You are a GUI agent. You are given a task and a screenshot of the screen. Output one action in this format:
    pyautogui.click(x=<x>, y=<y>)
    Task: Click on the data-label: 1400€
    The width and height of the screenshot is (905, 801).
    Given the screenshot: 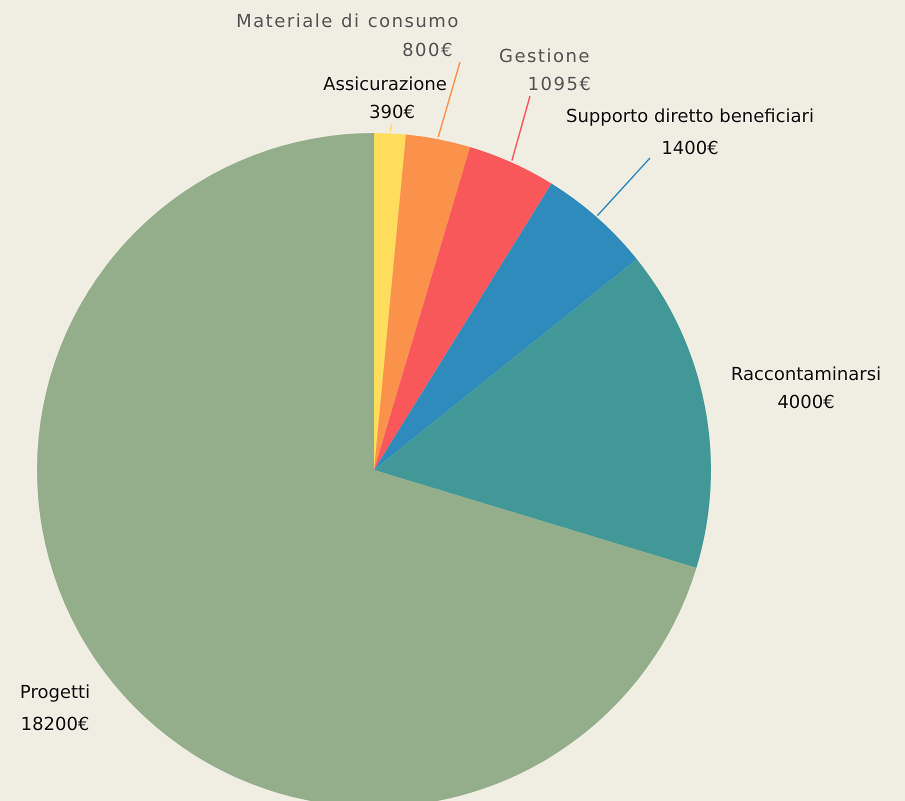 What is the action you would take?
    pyautogui.click(x=690, y=148)
    